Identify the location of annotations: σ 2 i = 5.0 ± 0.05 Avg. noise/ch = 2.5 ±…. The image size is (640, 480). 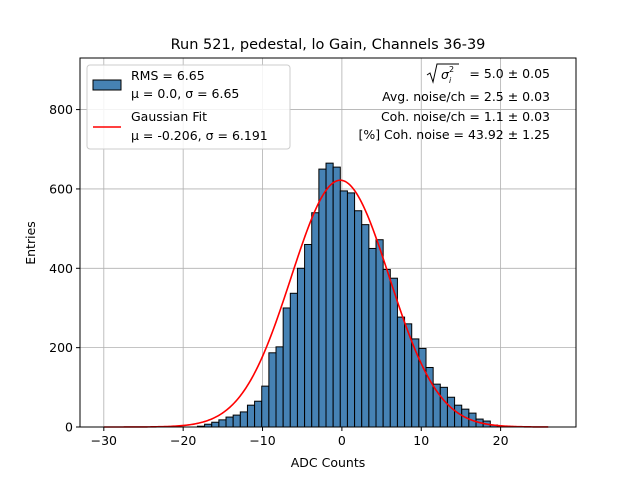
(454, 102).